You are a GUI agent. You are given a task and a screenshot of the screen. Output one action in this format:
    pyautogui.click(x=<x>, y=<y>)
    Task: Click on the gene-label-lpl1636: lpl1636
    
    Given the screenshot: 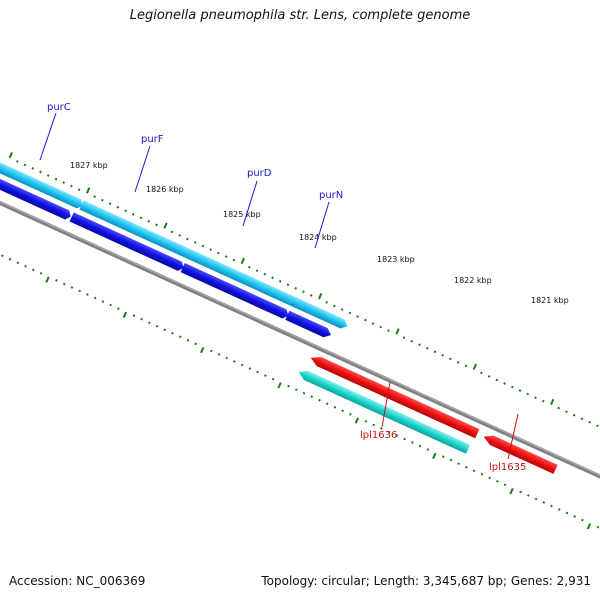 What is the action you would take?
    pyautogui.click(x=378, y=435)
    